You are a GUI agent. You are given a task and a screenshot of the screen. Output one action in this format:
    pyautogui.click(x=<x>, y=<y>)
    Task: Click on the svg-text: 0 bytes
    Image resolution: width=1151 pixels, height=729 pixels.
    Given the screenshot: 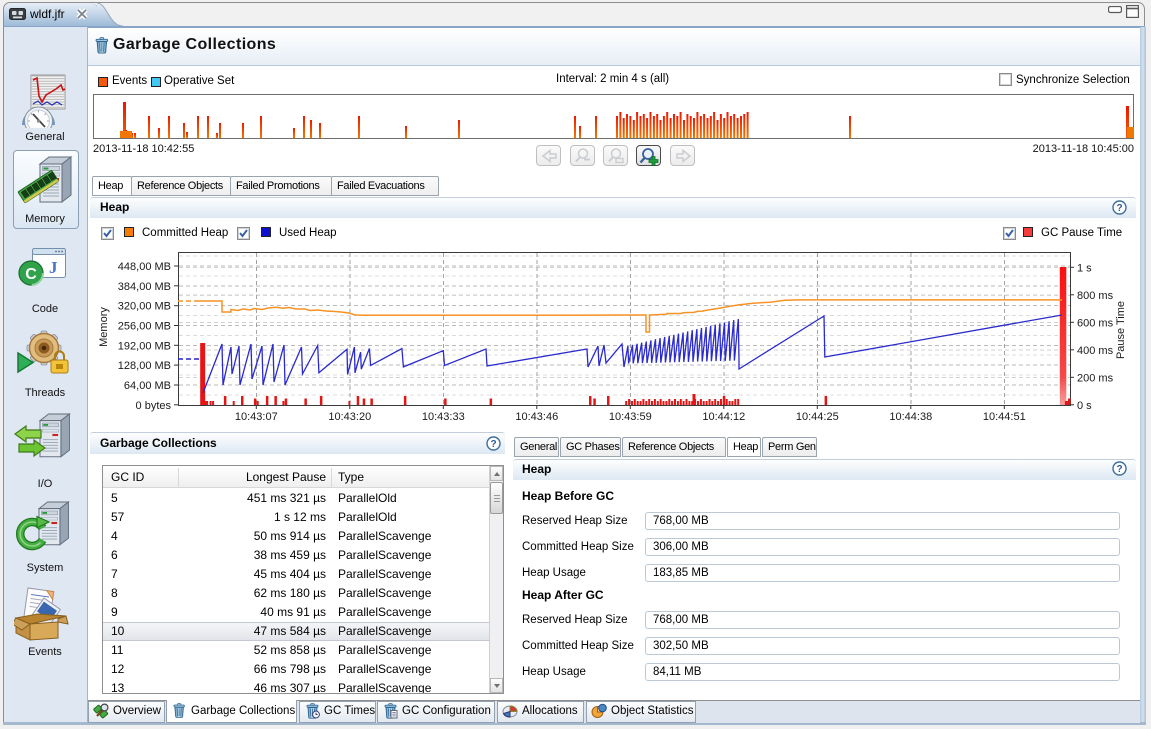 What is the action you would take?
    pyautogui.click(x=154, y=406)
    